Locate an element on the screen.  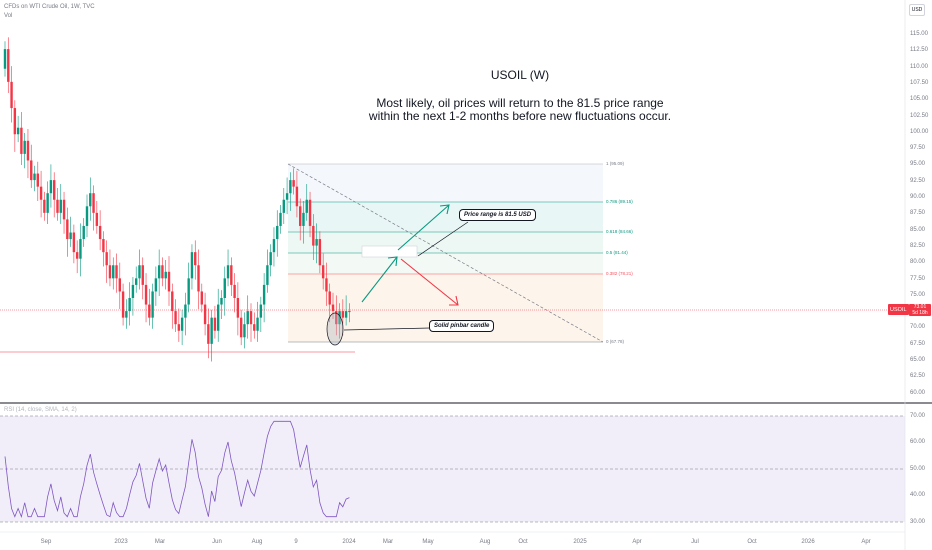
fib-label-786: 0.786 (89.15) is located at coordinates (619, 201).